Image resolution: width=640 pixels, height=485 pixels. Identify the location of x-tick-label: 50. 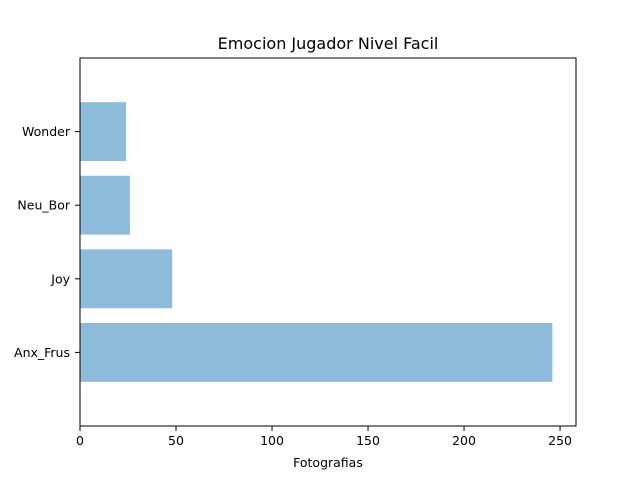
(176, 440).